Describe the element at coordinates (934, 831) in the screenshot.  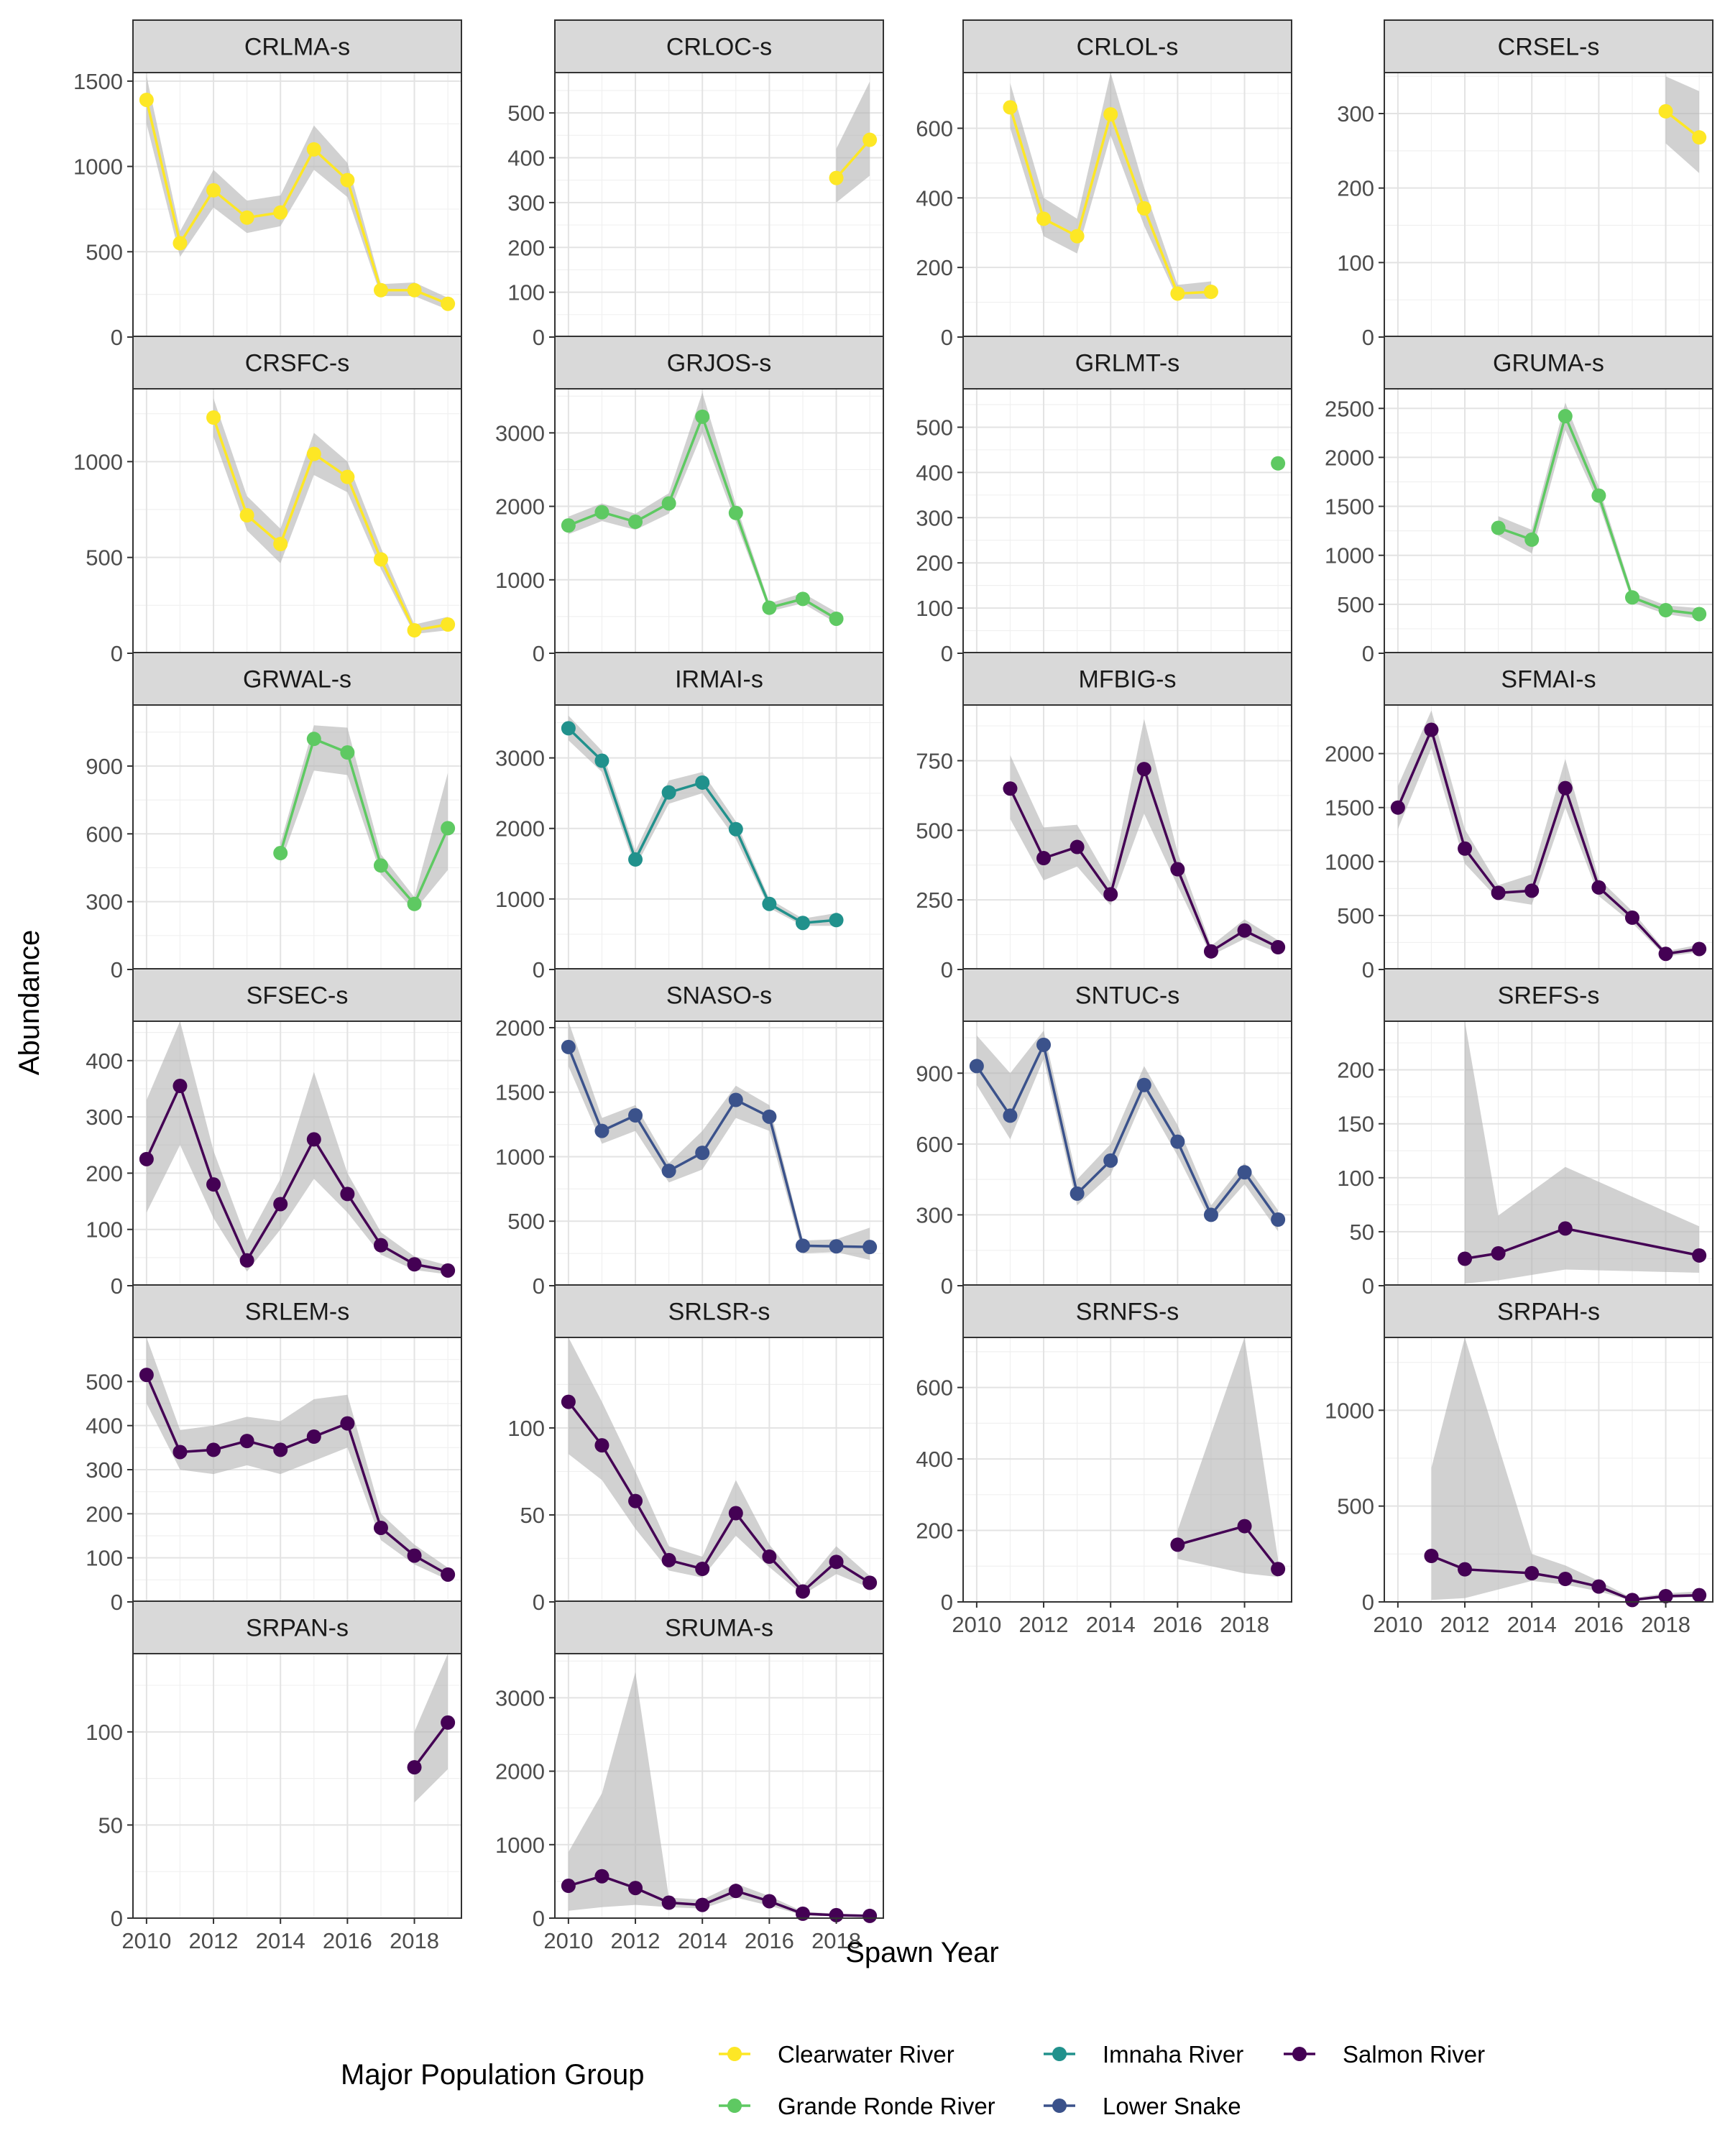
I see `y-tick-label: 500` at that location.